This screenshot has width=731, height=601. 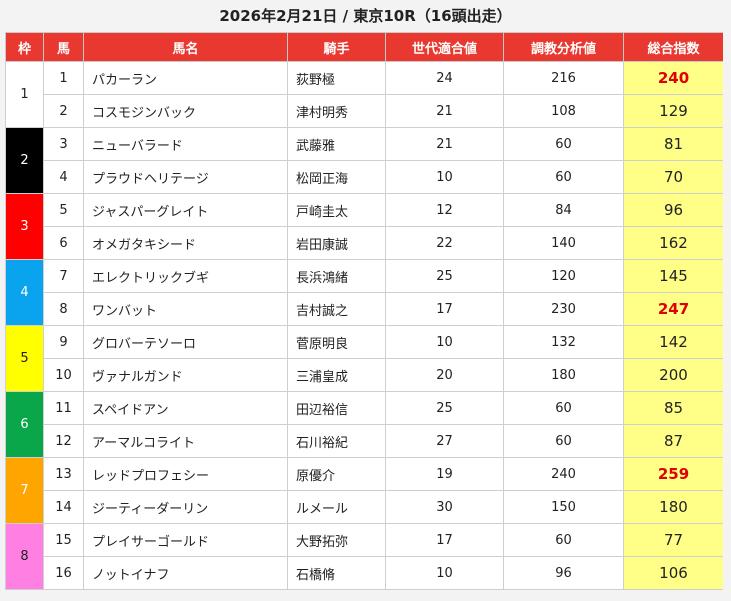 I want to click on horse-name-cell: ニューバラード, so click(x=185, y=144).